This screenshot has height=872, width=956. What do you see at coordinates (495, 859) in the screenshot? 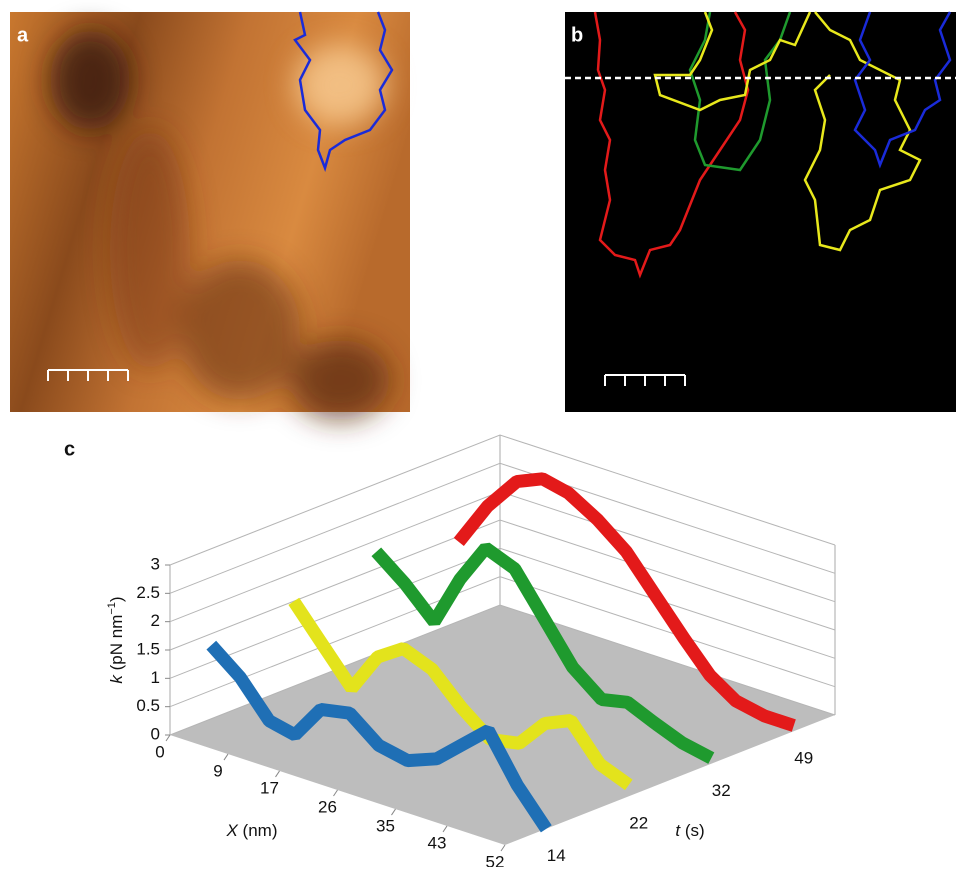
I see `x-tick-label: 52` at bounding box center [495, 859].